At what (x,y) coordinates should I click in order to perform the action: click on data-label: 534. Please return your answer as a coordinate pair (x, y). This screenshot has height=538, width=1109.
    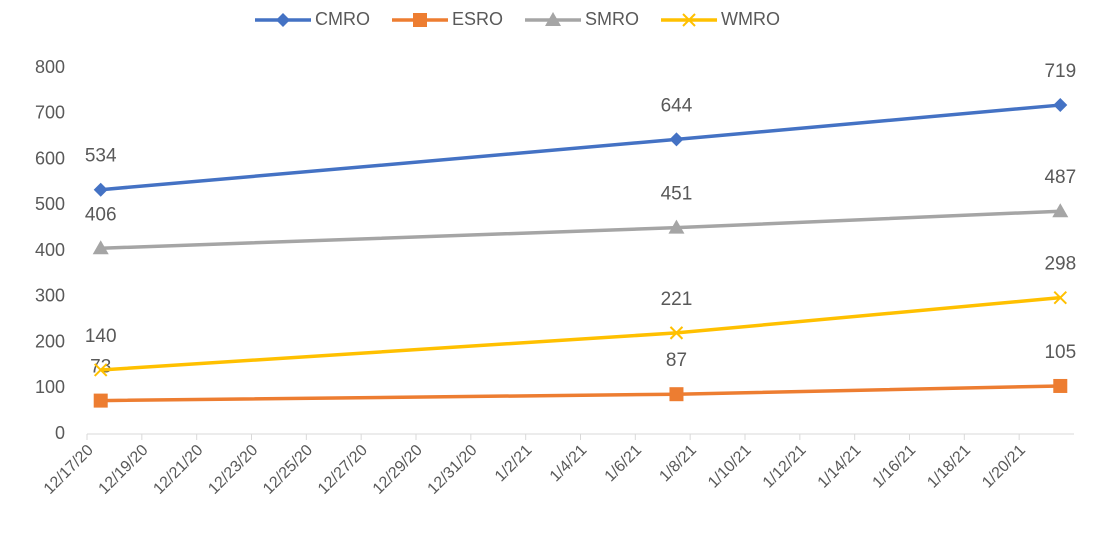
    Looking at the image, I should click on (101, 156).